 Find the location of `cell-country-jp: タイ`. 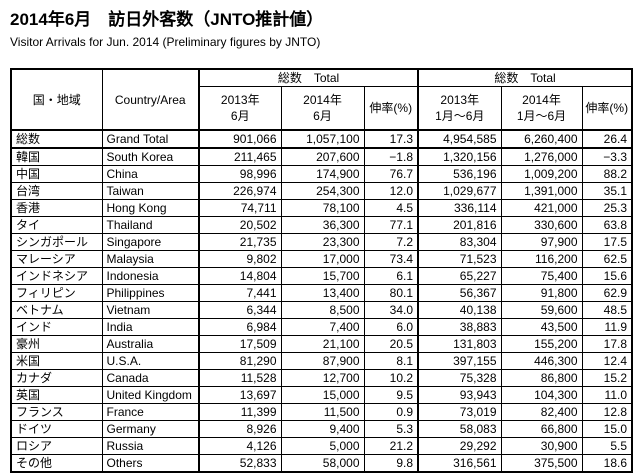

cell-country-jp: タイ is located at coordinates (56, 225).